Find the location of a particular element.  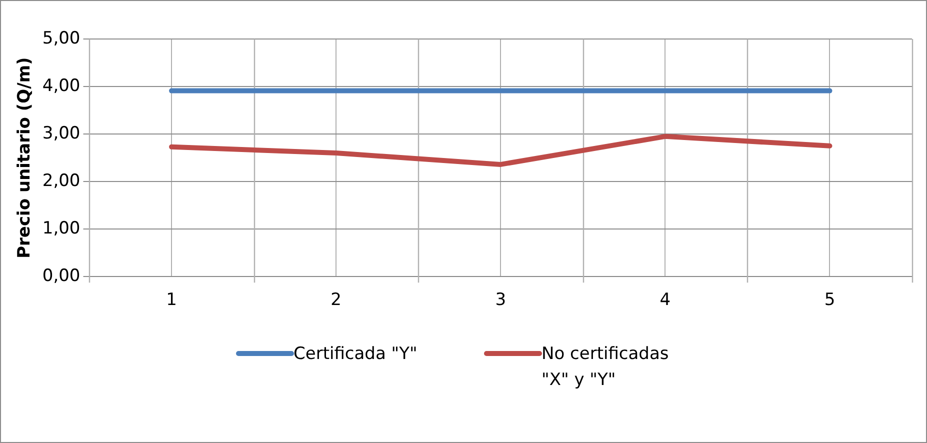

y-axis-title: Precio unitario (Q/m) is located at coordinates (24, 157).